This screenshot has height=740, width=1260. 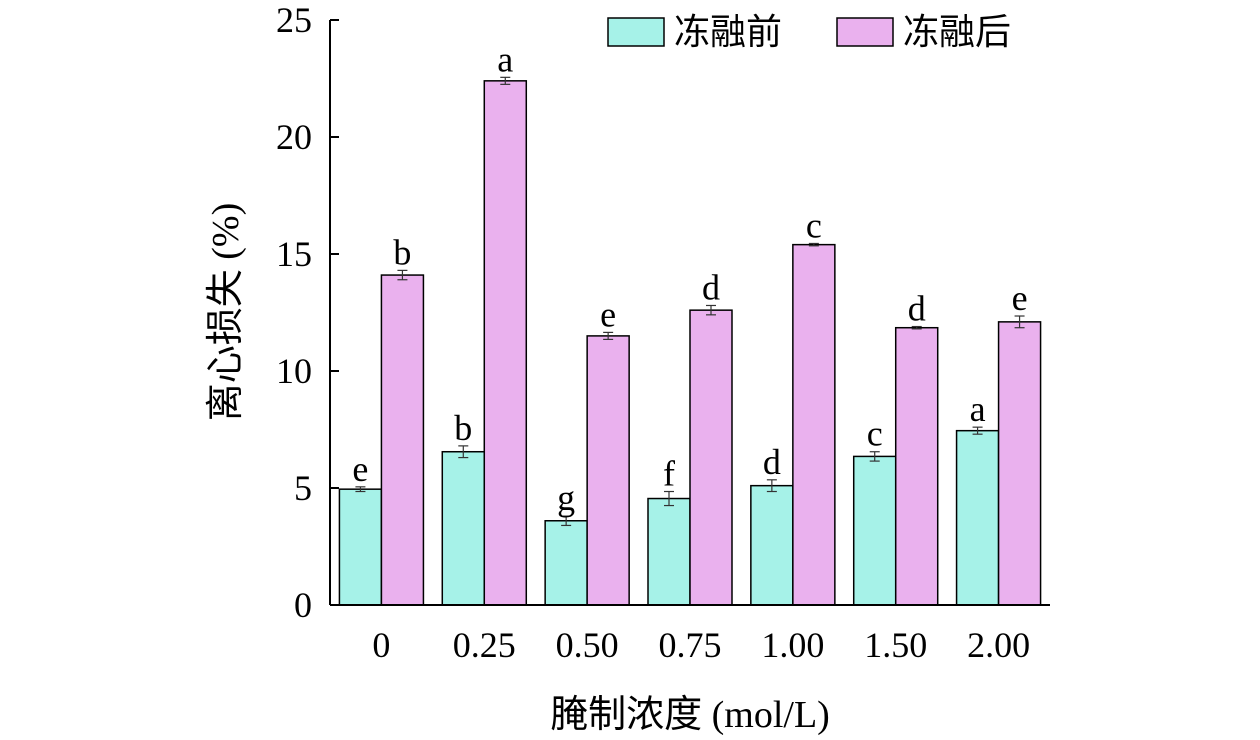 What do you see at coordinates (303, 605) in the screenshot?
I see `y-tick-label-0: 0` at bounding box center [303, 605].